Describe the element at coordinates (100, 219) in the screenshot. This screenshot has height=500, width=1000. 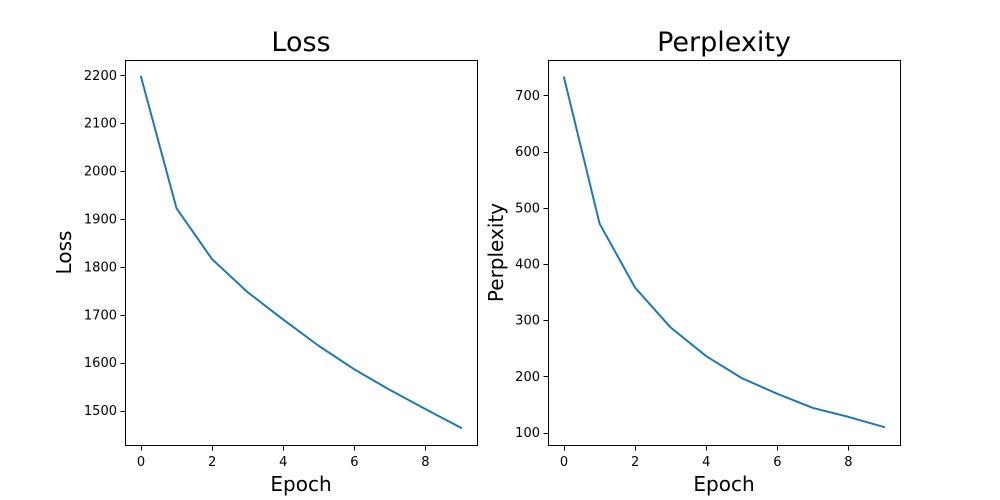
I see `loss-y-tick-label: 1900` at that location.